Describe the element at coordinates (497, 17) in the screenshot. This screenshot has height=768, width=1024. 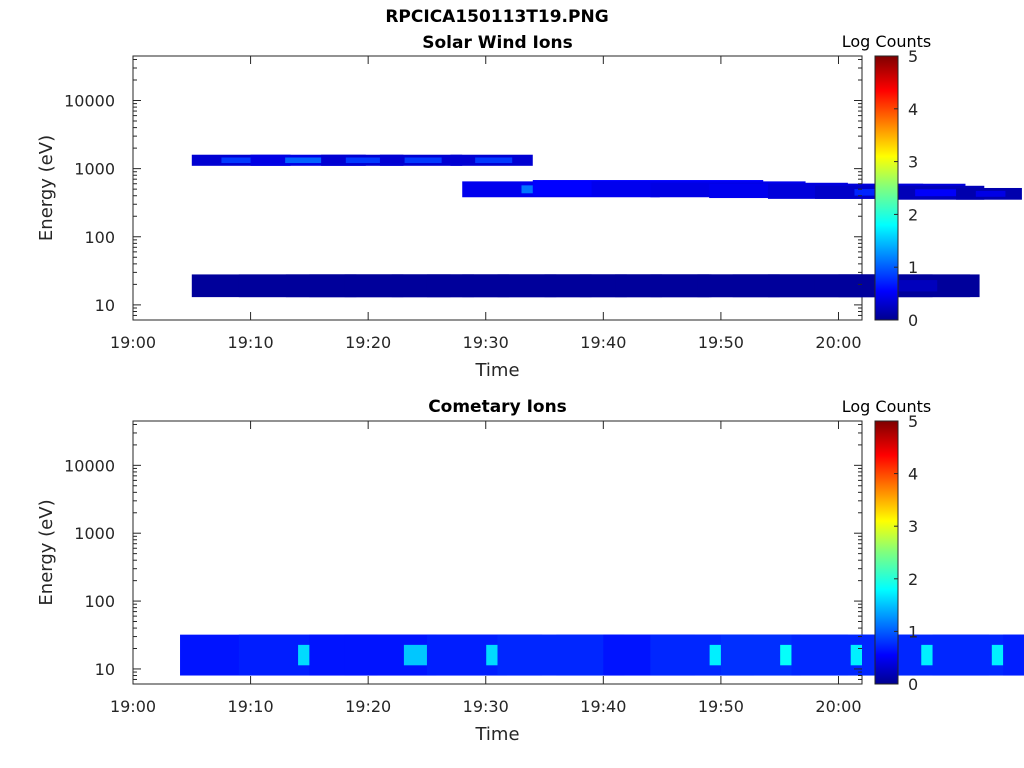
I see `figure-title: RPCICA150113T19.PNG` at that location.